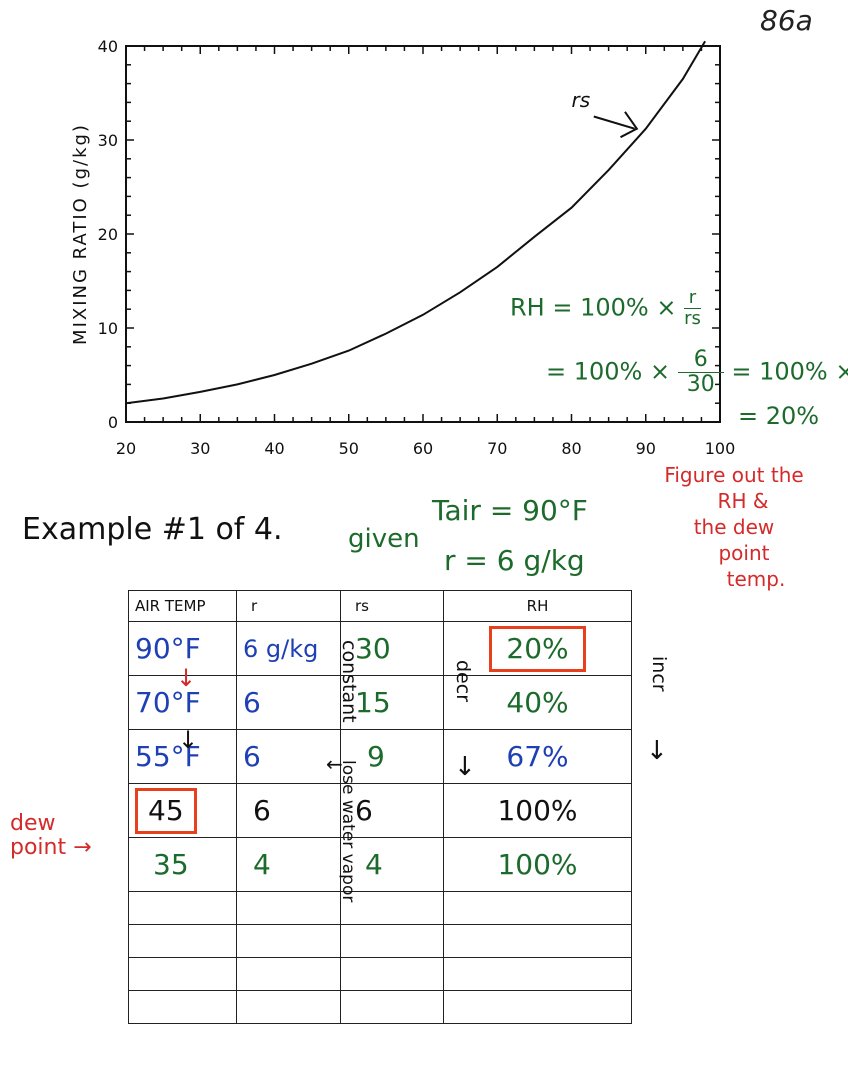  I want to click on formula-line2-prefix: = 100% ×, so click(608, 371).